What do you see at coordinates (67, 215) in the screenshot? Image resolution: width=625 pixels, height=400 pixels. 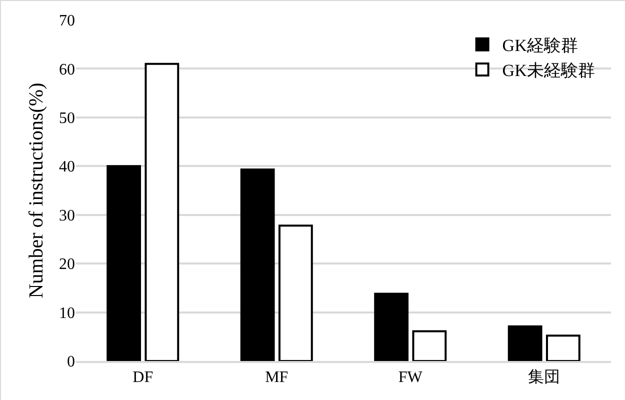 I see `y-tick-label: 30` at bounding box center [67, 215].